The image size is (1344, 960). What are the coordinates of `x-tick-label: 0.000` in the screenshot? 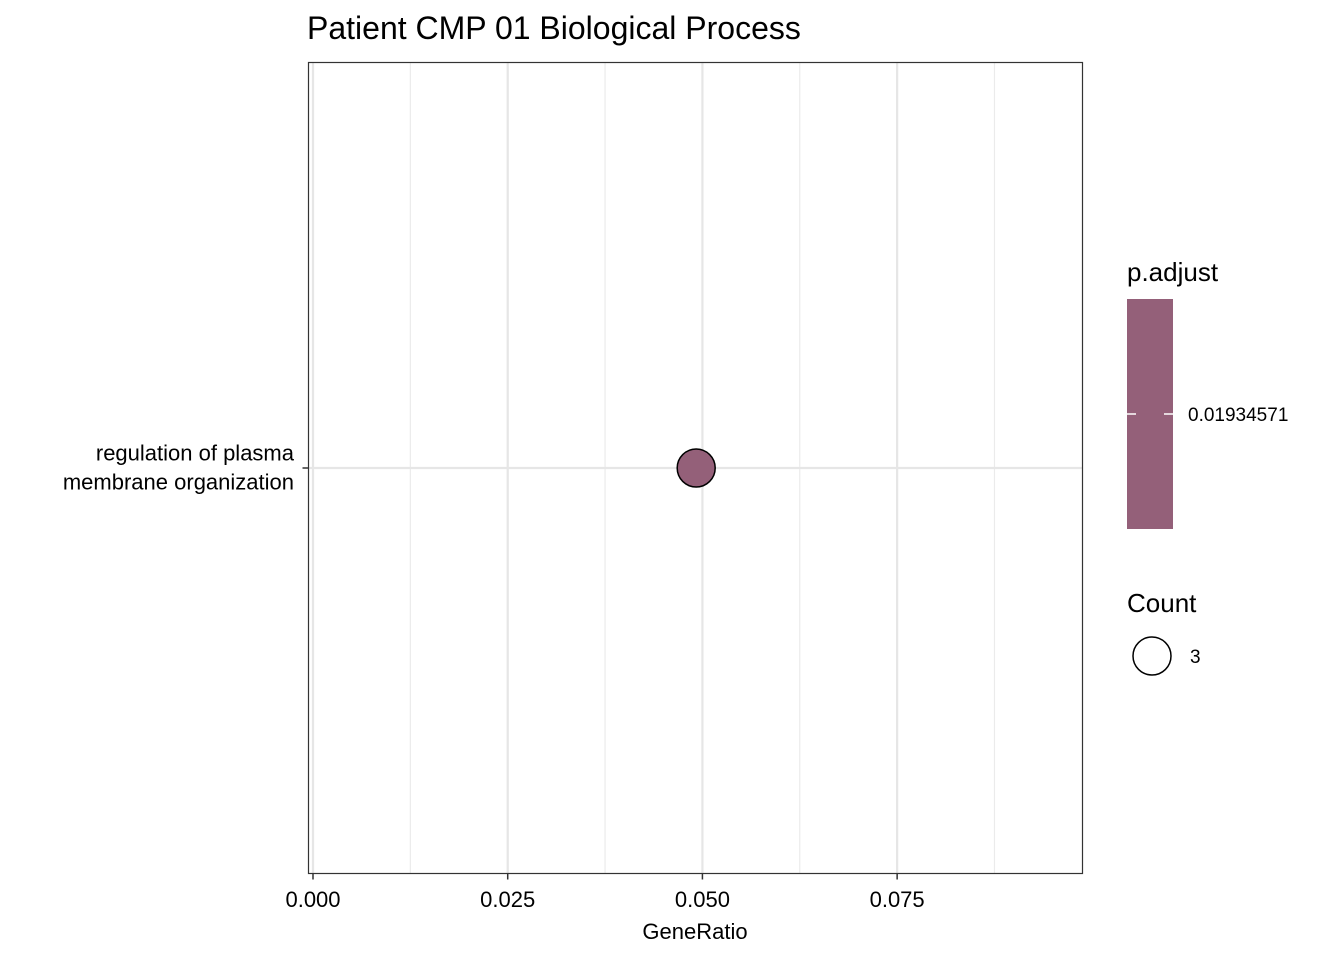 It's located at (312, 899).